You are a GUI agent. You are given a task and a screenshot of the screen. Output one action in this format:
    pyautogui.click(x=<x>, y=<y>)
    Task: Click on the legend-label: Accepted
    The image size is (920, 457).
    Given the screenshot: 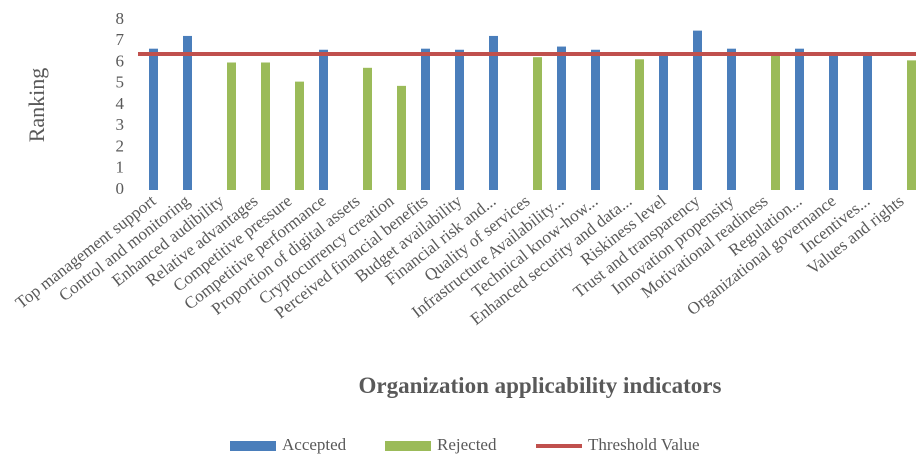 What is the action you would take?
    pyautogui.click(x=314, y=444)
    